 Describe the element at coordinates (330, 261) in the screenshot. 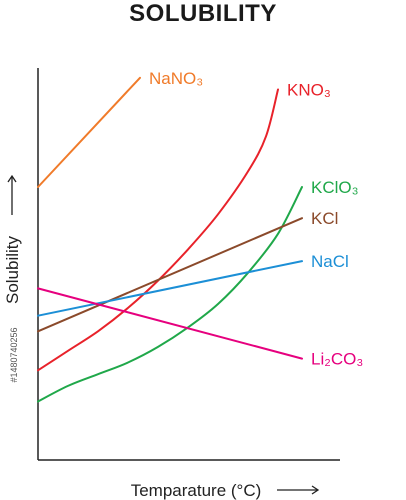

I see `series-label-4: NaCl` at that location.